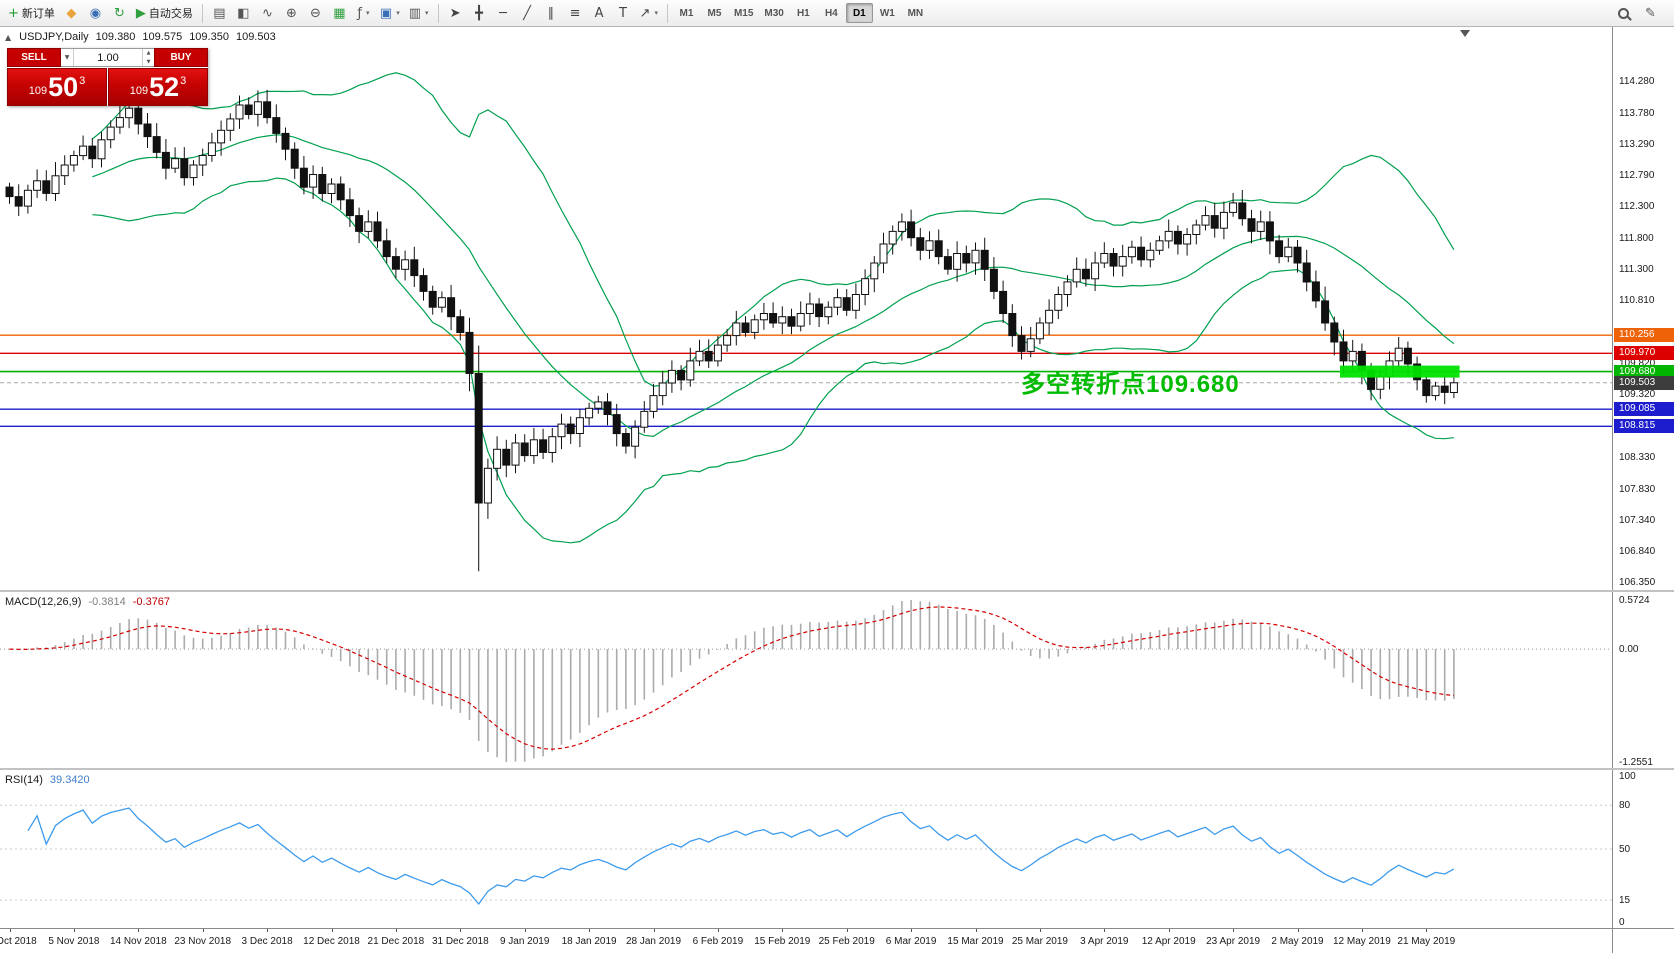 The width and height of the screenshot is (1674, 953). Describe the element at coordinates (782, 941) in the screenshot. I see `date-label: 15 Feb 2019` at that location.